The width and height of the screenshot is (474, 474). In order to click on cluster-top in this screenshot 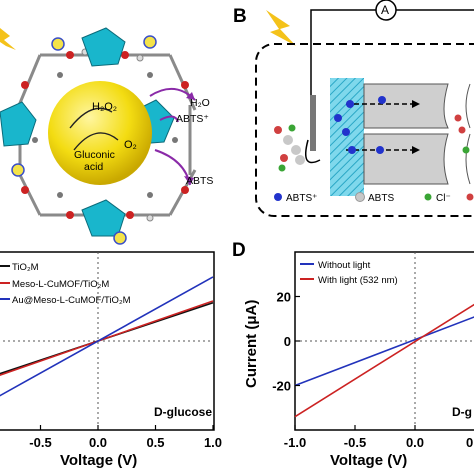, I will do `click(103, 47)`.